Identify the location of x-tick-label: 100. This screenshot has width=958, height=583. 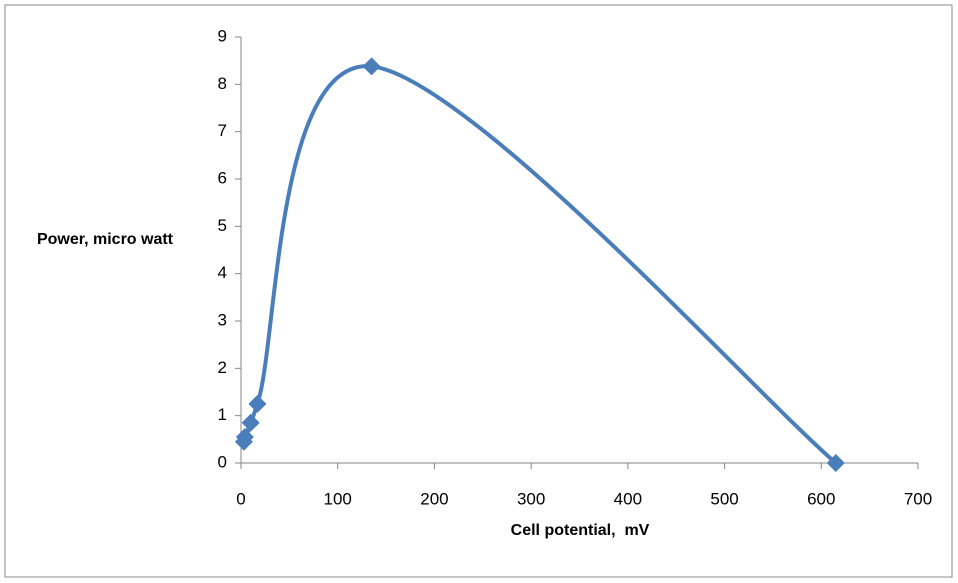
(338, 498).